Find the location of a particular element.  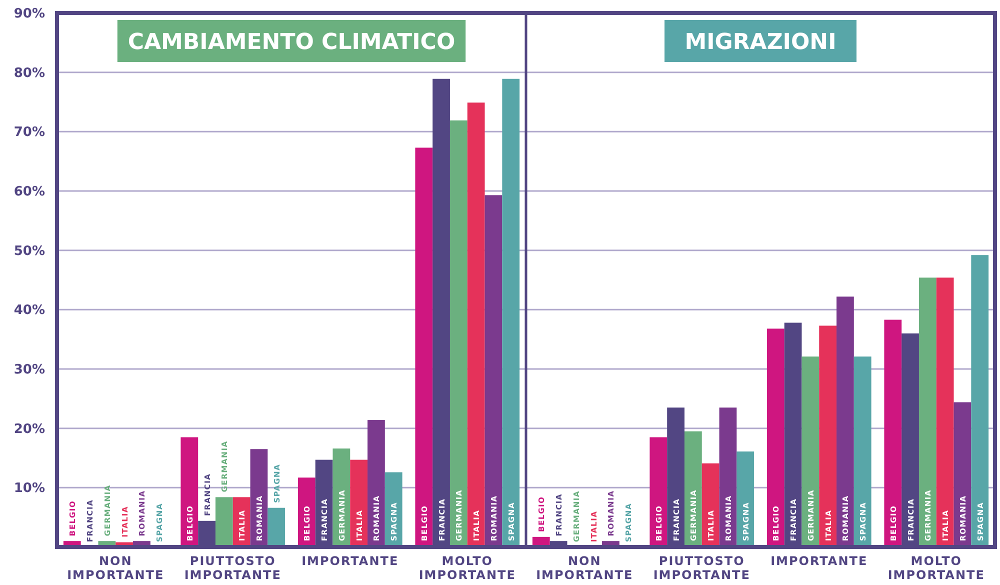

y-tick-label: 10% is located at coordinates (29, 488).